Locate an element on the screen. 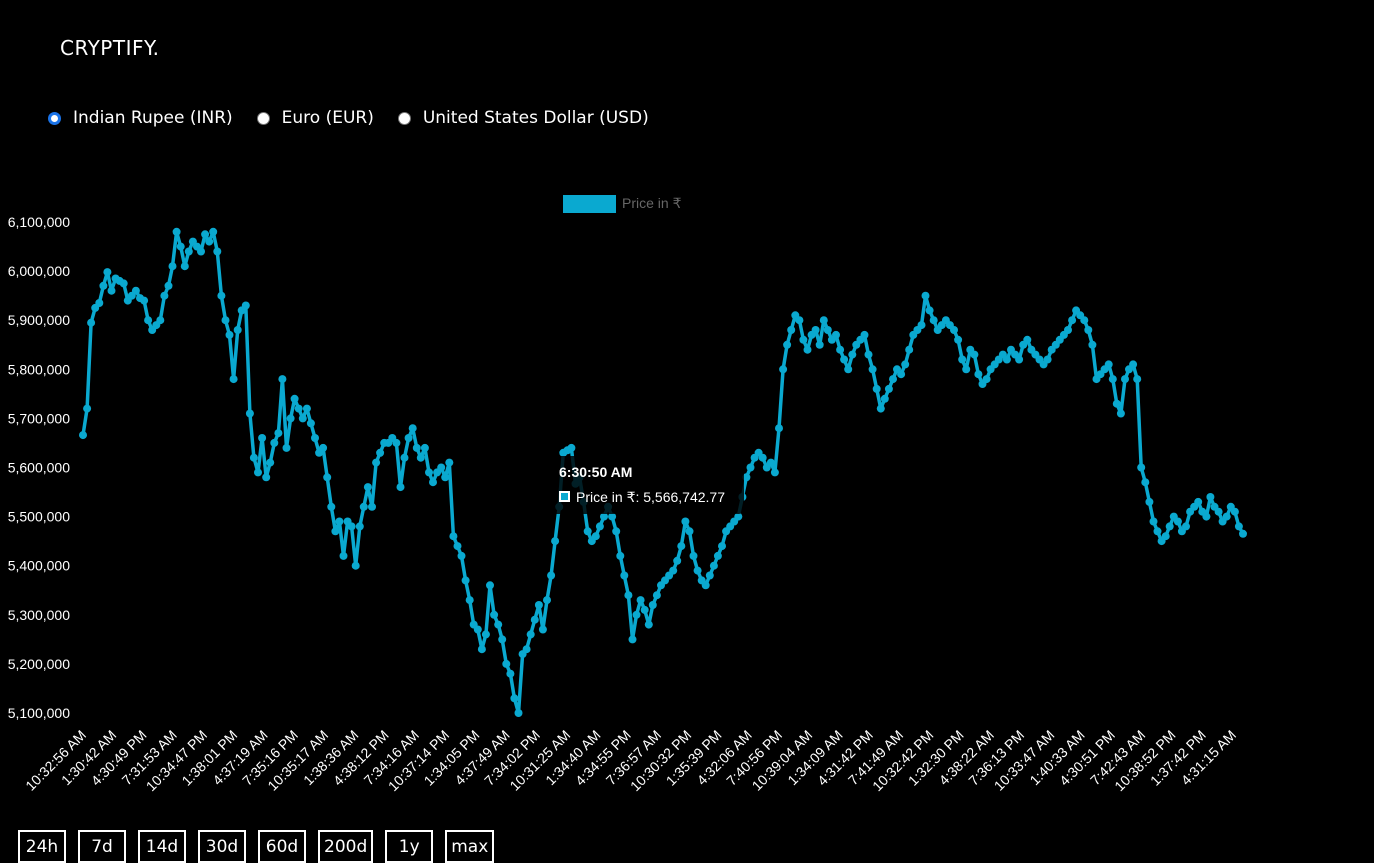  range-button-7d: 7d is located at coordinates (102, 846).